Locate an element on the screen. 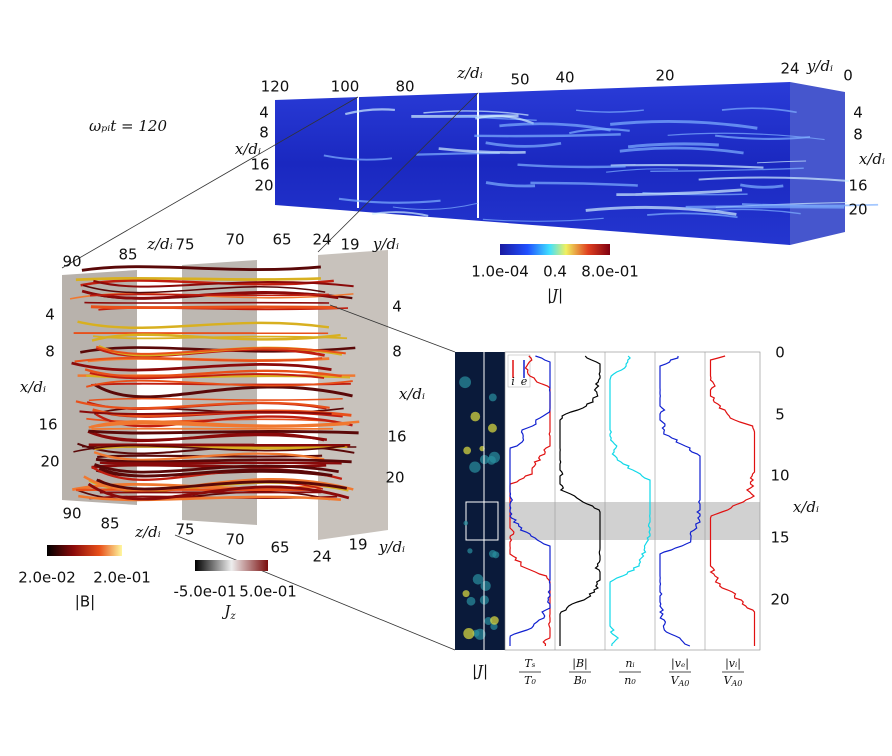  z-tick-label: 40 is located at coordinates (564, 78).